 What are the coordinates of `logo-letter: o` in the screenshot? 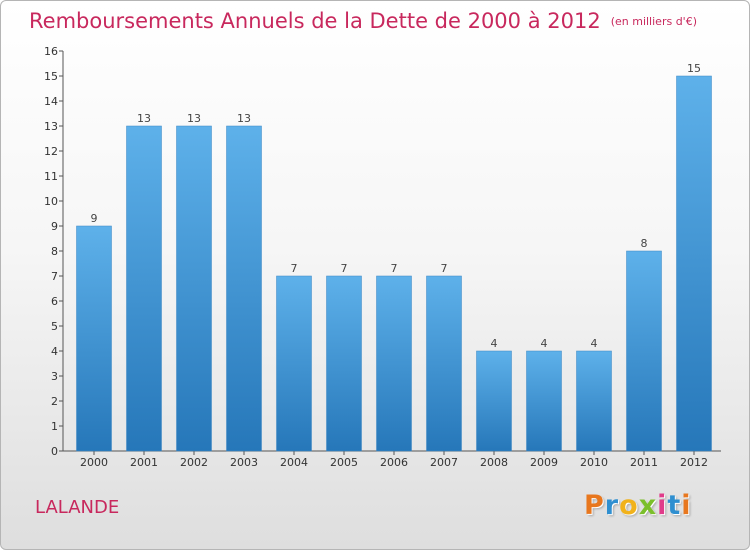 It's located at (629, 505).